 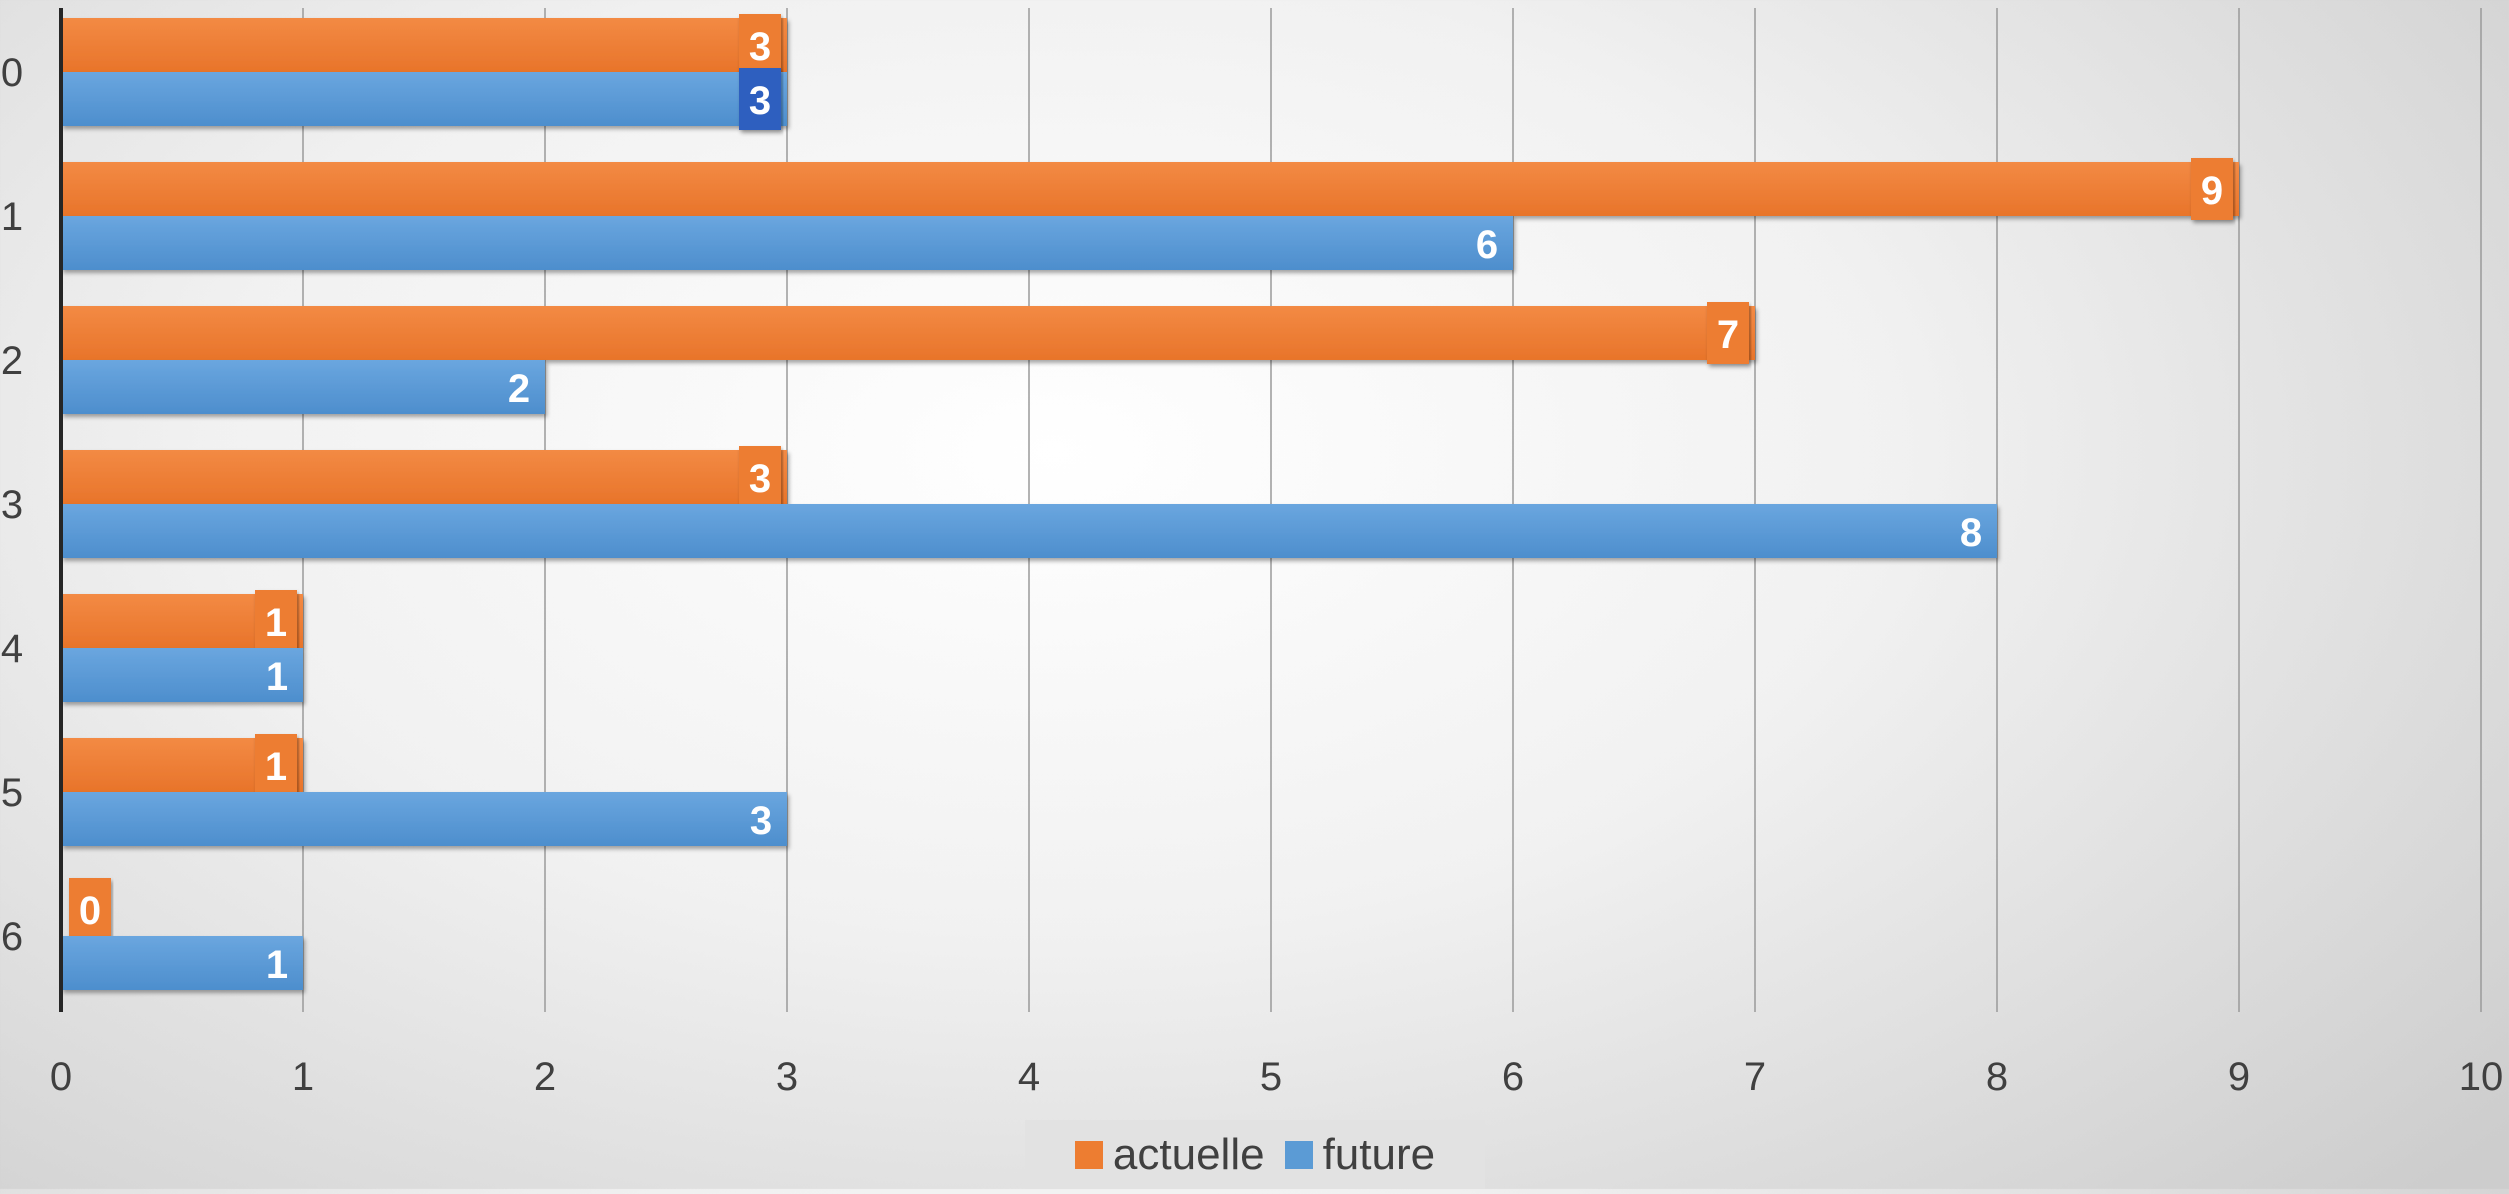 I want to click on x-tick-label-8: 8, so click(x=1997, y=1077).